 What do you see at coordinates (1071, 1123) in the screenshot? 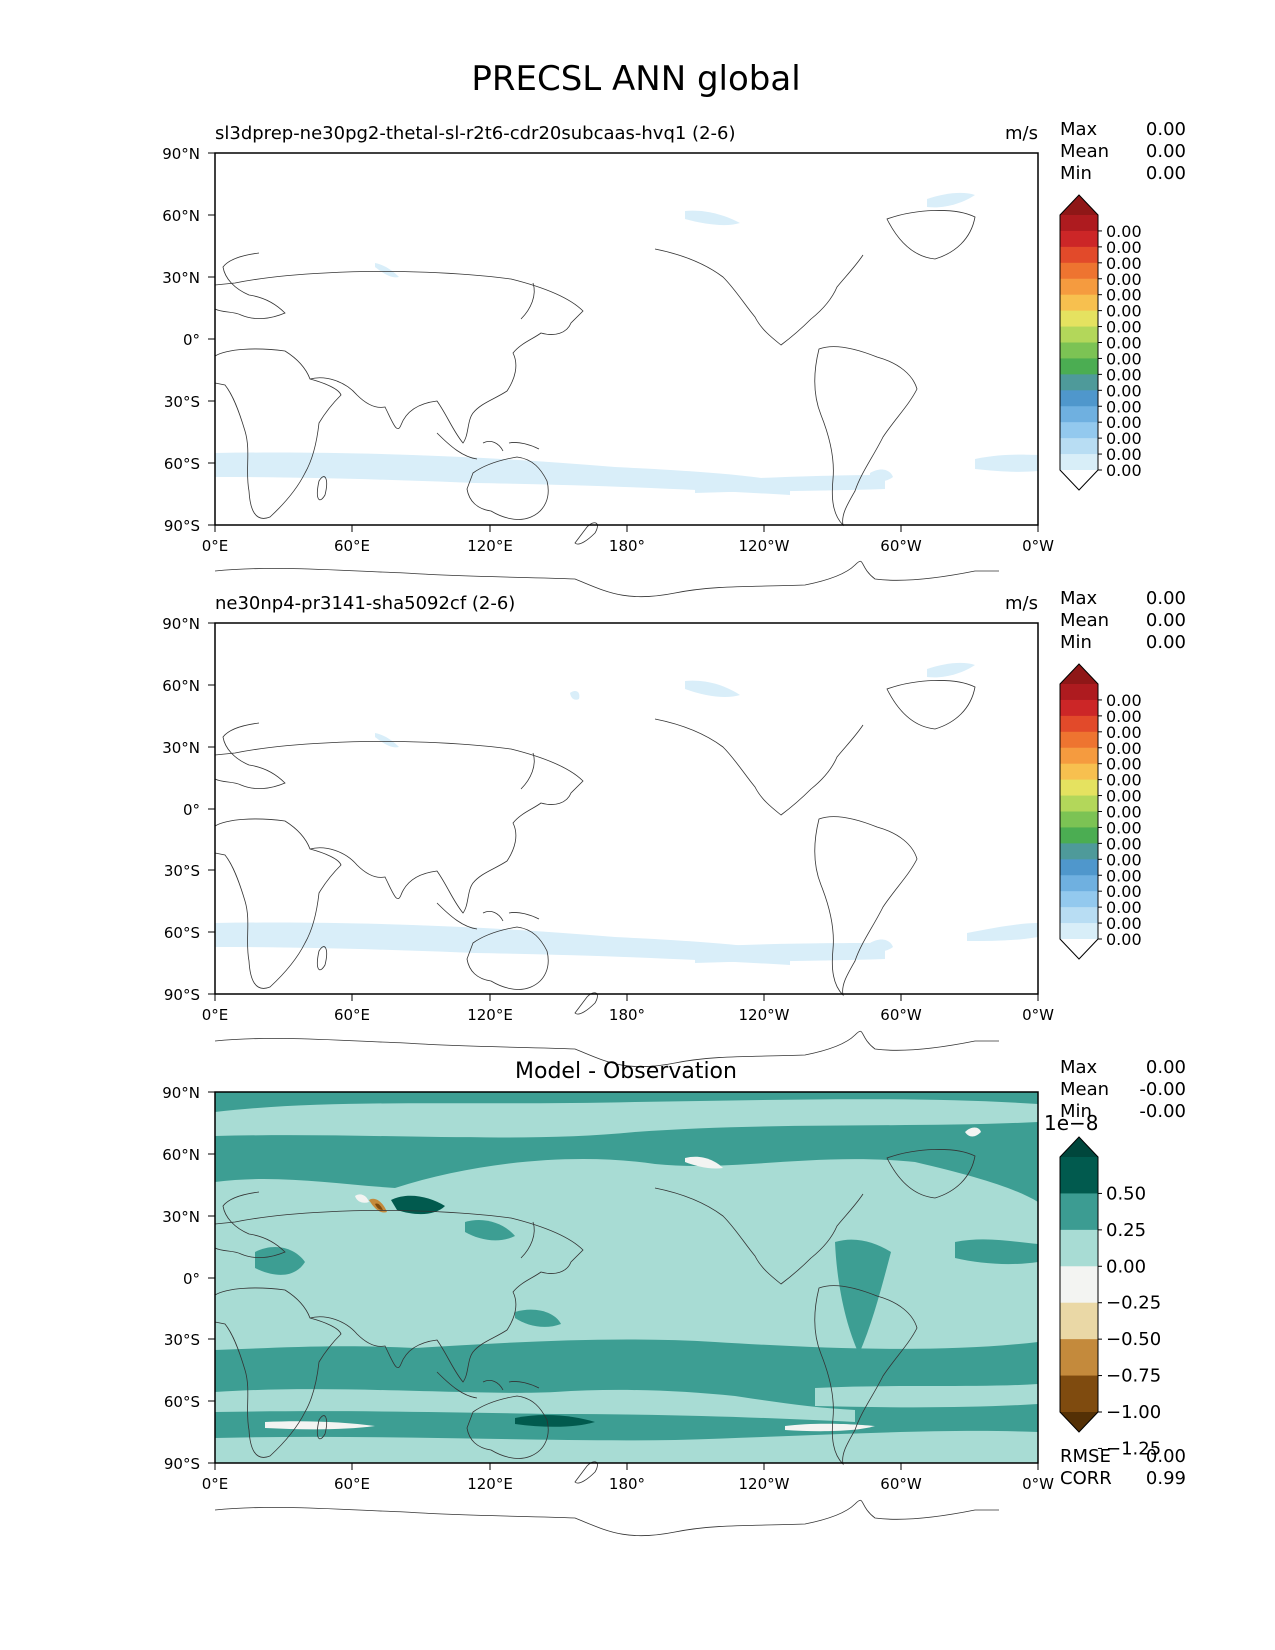
I see `colorbar-scale-label: 1e−8` at bounding box center [1071, 1123].